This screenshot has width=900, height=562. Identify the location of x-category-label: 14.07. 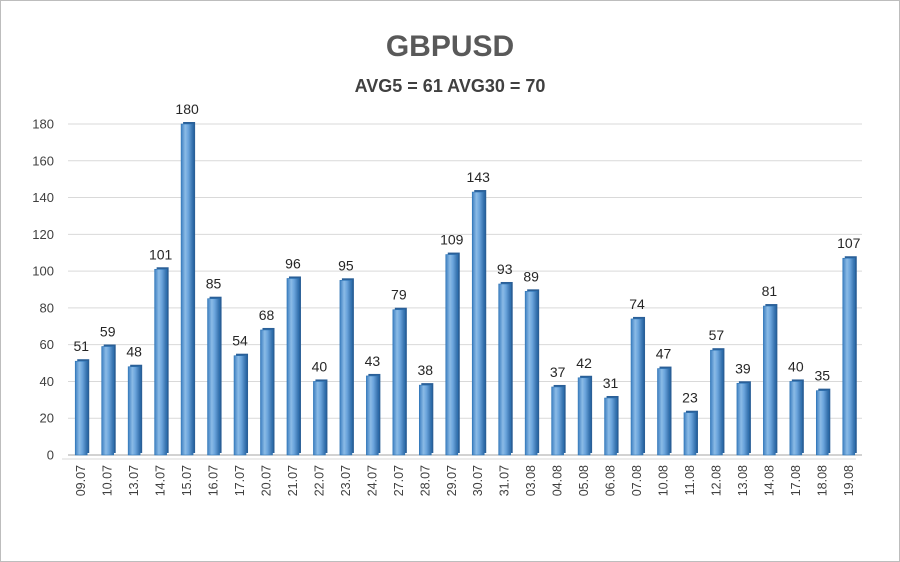
(161, 480).